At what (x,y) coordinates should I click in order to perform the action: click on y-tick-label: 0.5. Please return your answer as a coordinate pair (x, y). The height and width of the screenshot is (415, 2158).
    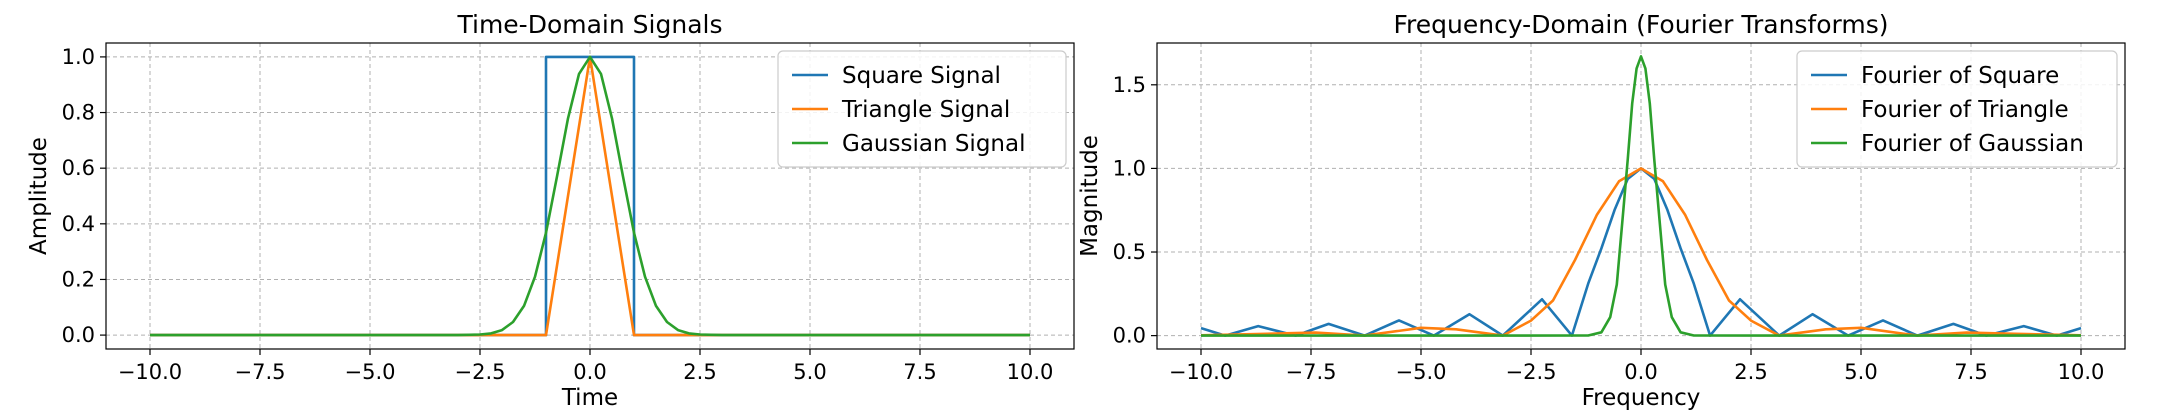
    Looking at the image, I should click on (1129, 252).